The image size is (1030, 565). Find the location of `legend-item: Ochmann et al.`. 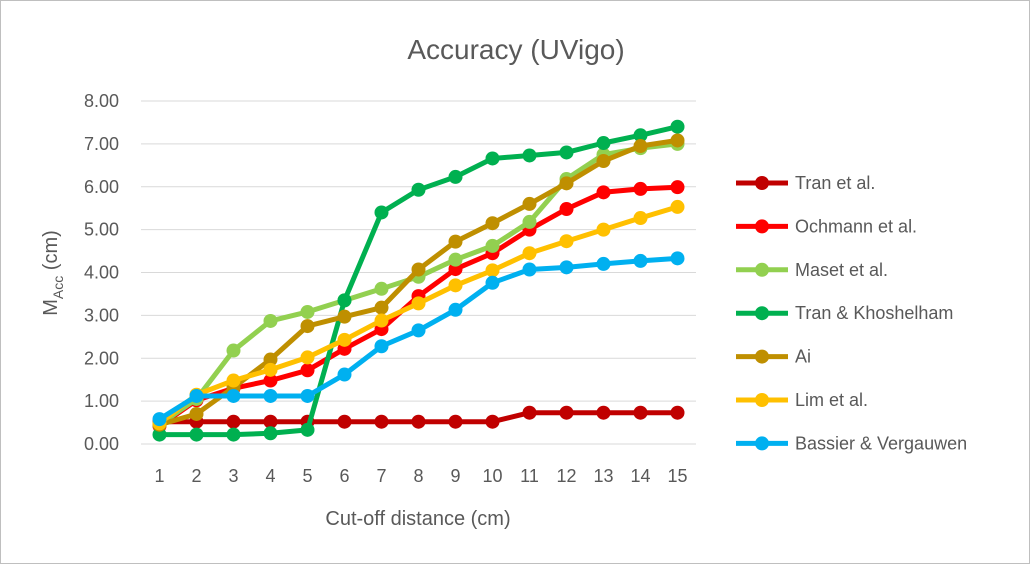

legend-item: Ochmann et al. is located at coordinates (826, 226).